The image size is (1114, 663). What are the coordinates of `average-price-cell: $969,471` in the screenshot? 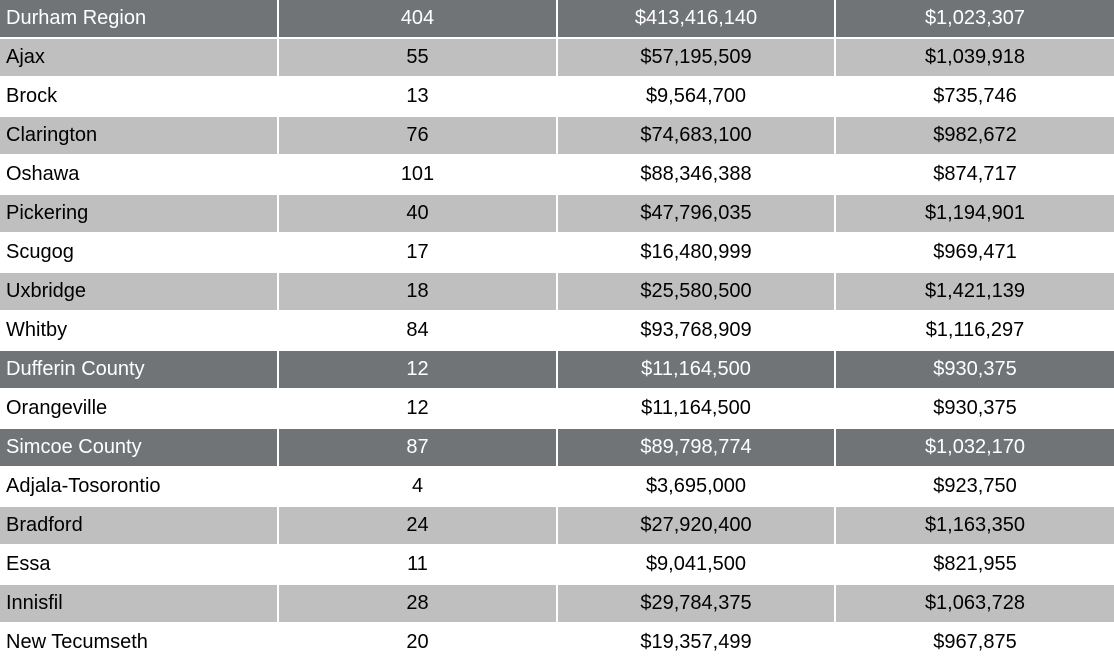 It's located at (975, 253).